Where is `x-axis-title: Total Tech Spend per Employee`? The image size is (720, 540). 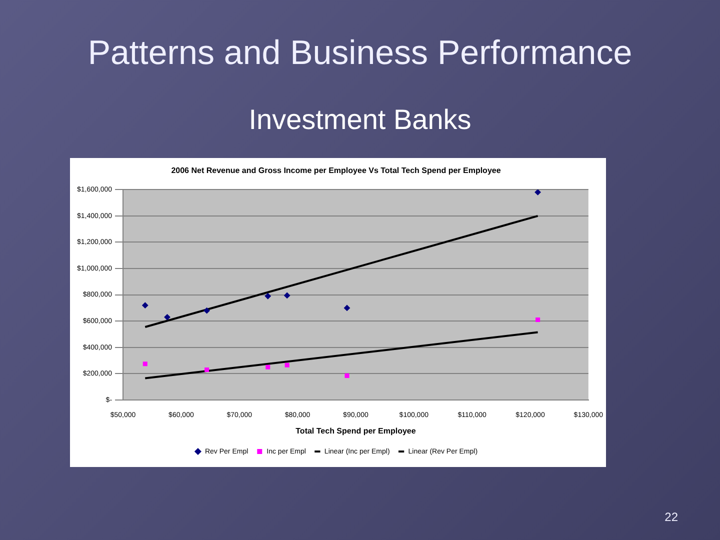
x-axis-title: Total Tech Spend per Employee is located at coordinates (356, 431).